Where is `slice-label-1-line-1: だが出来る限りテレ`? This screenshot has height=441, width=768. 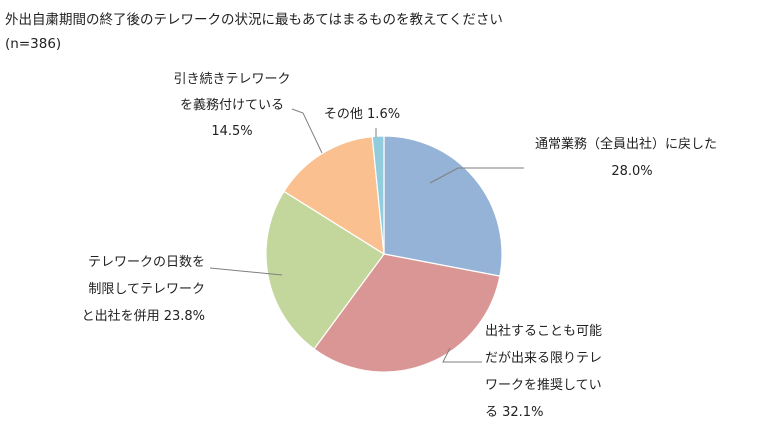 slice-label-1-line-1: だが出来る限りテレ is located at coordinates (543, 358).